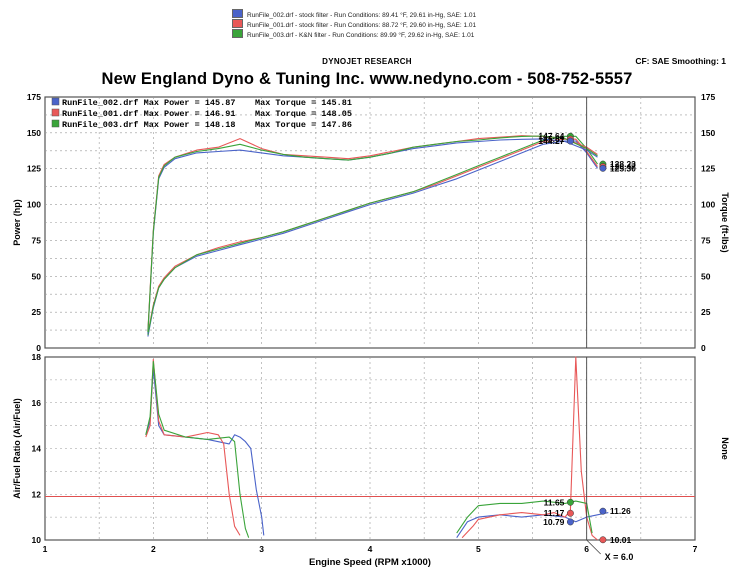 This screenshot has width=734, height=573. I want to click on value-label: 11.17, so click(554, 513).